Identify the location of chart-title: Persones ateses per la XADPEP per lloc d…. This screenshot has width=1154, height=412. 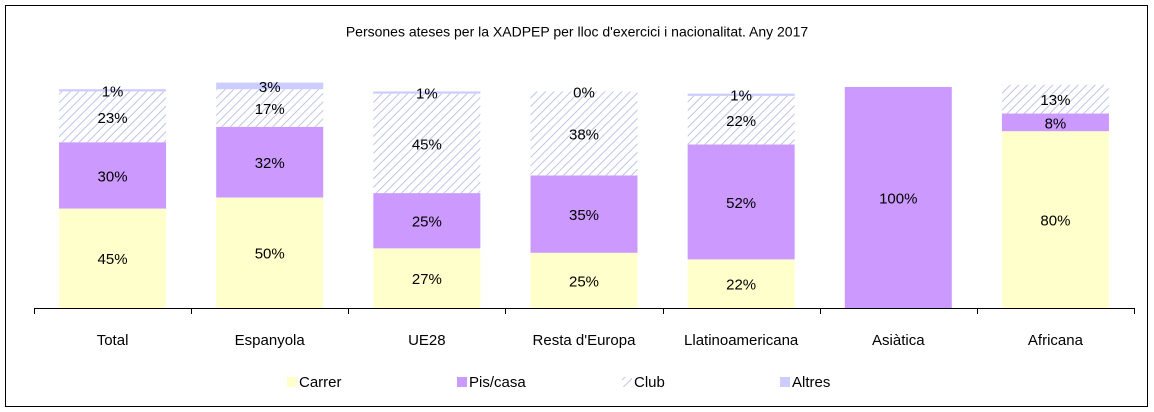
(577, 32).